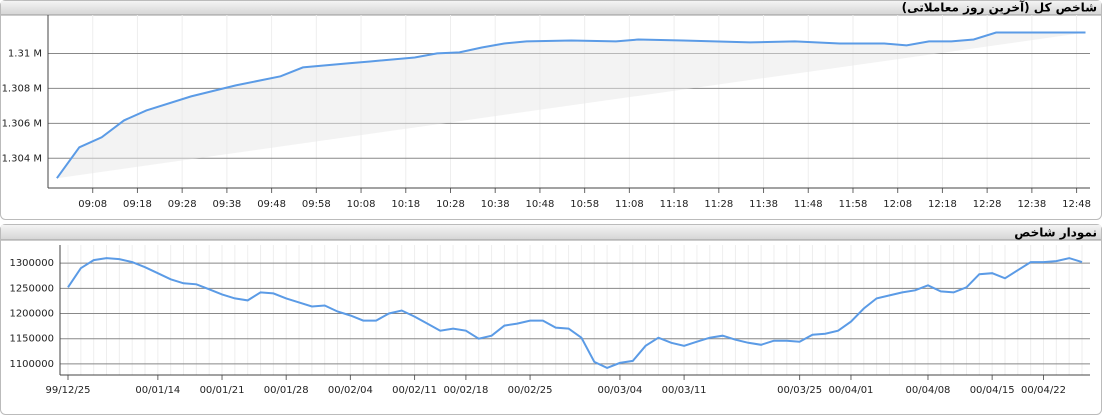  I want to click on x-tick-label: 00/02/18, so click(465, 390).